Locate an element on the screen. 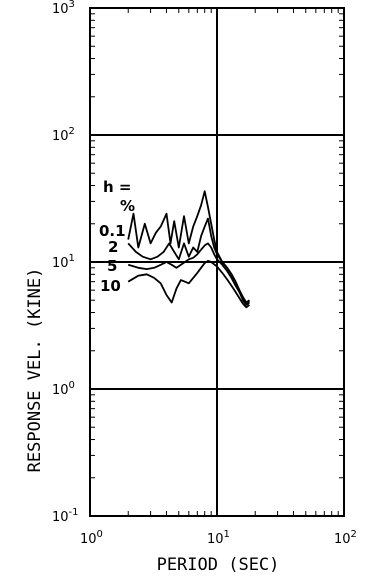 Image resolution: width=371 pixels, height=578 pixels. damping-label-5: 5 is located at coordinates (112, 266).